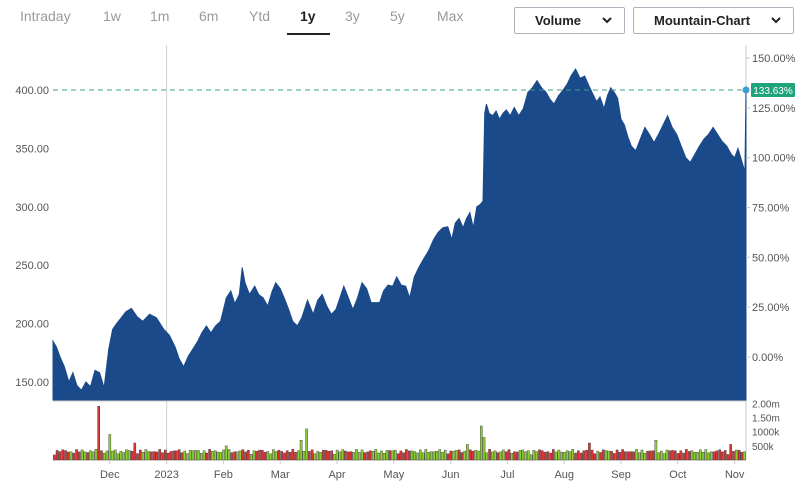 This screenshot has height=487, width=800. What do you see at coordinates (308, 34) in the screenshot?
I see `active-tab-underline` at bounding box center [308, 34].